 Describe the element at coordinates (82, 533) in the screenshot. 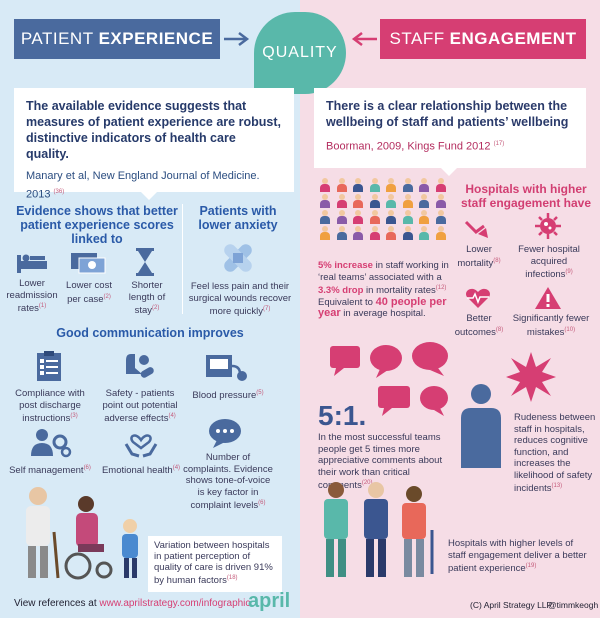

I see `patients-illustration` at that location.